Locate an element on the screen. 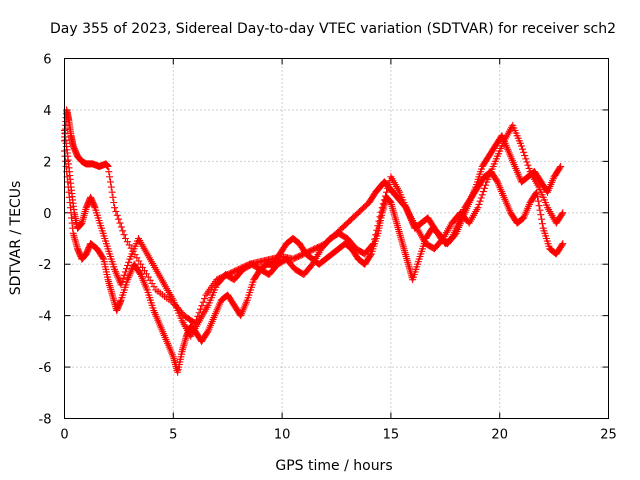 Image resolution: width=640 pixels, height=480 pixels. x-tick-label: 20 is located at coordinates (499, 435).